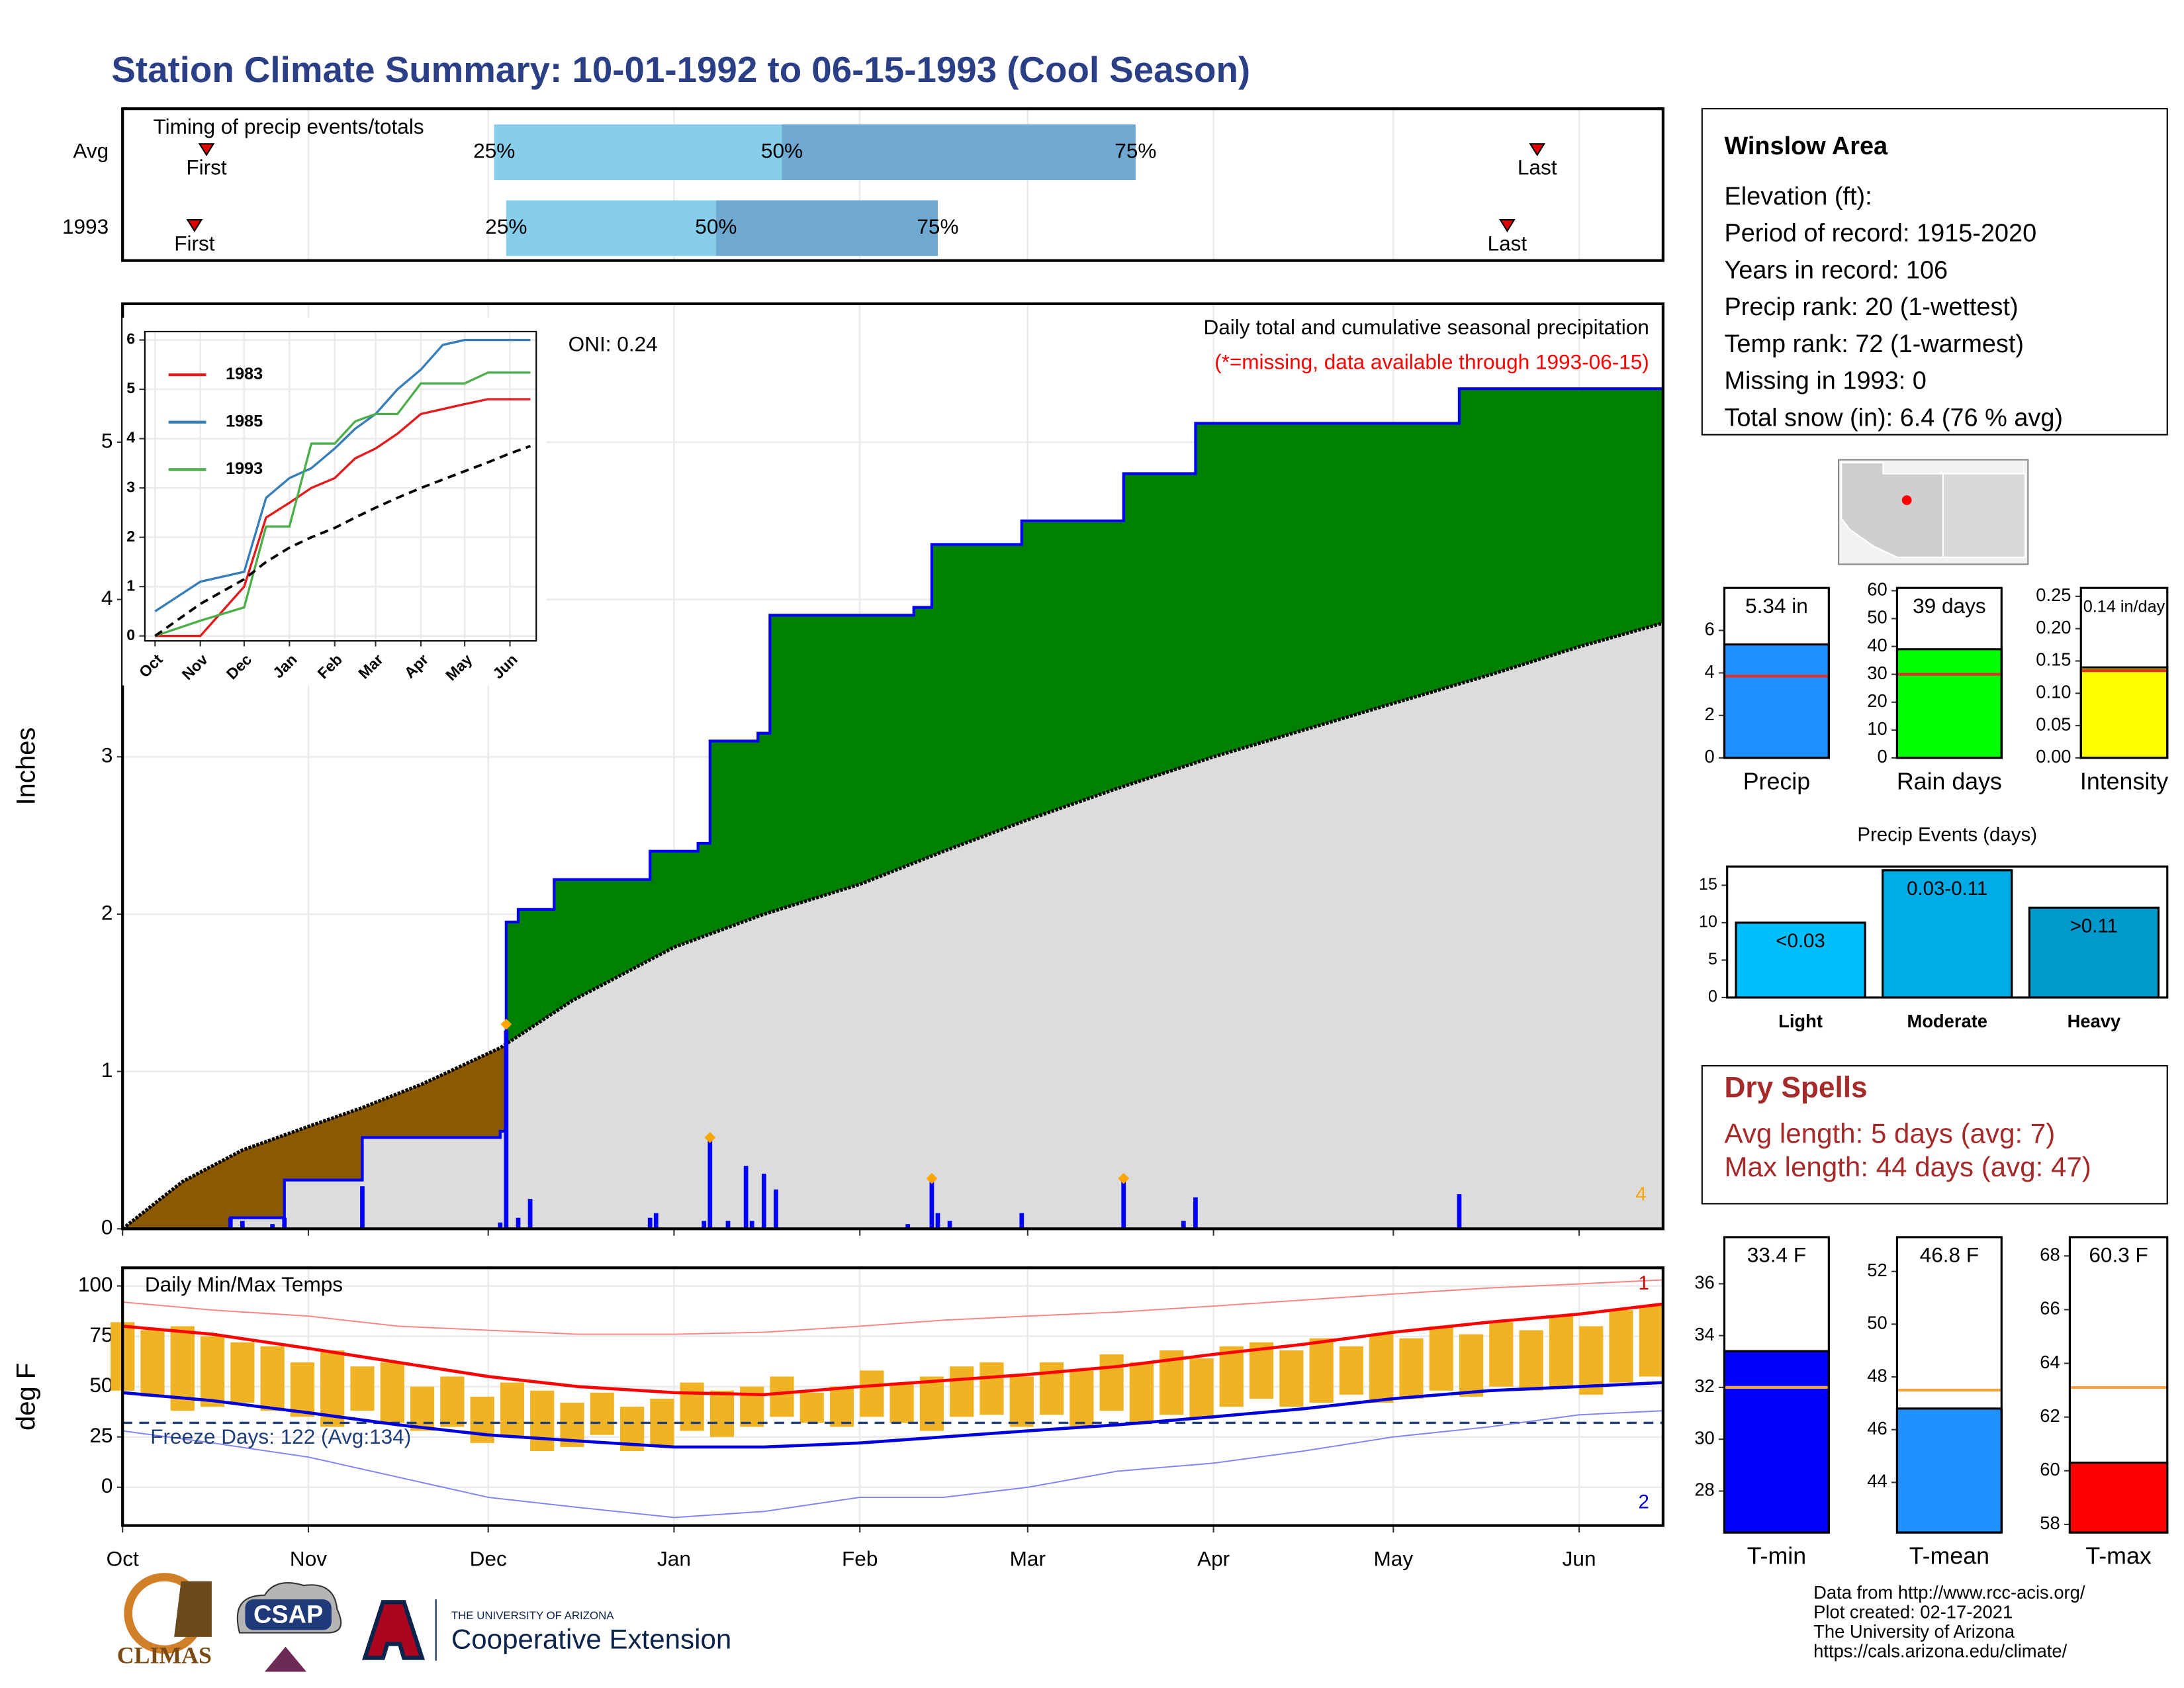 This screenshot has width=2184, height=1688. What do you see at coordinates (1836, 270) in the screenshot?
I see `info-line: Years in record: 106` at bounding box center [1836, 270].